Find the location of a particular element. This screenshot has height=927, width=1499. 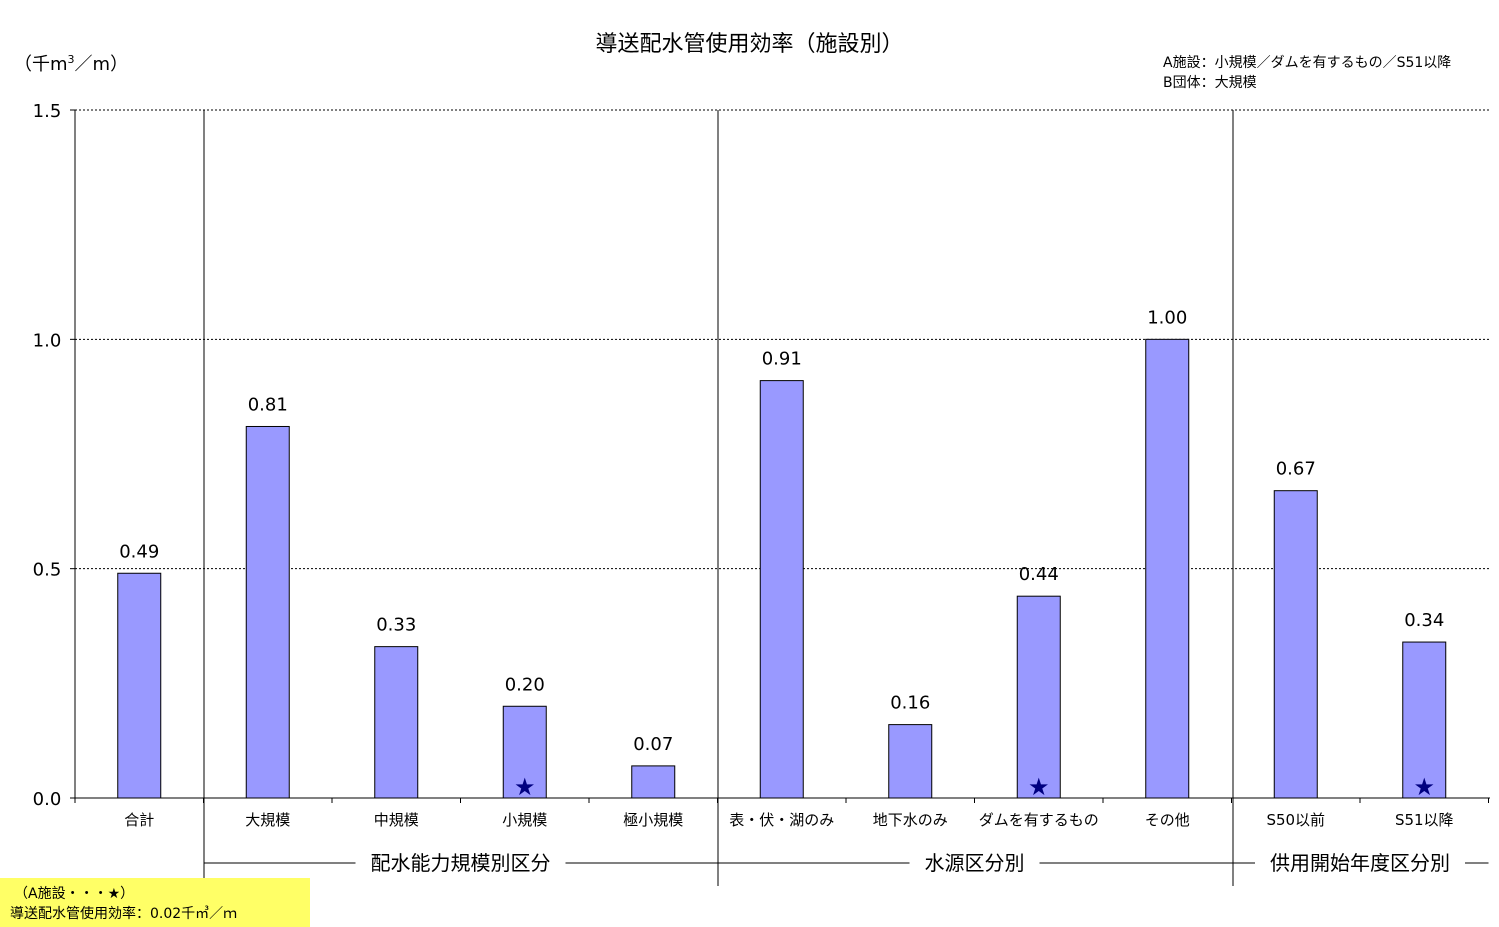

y-tick-label: 1.0 is located at coordinates (47, 340).